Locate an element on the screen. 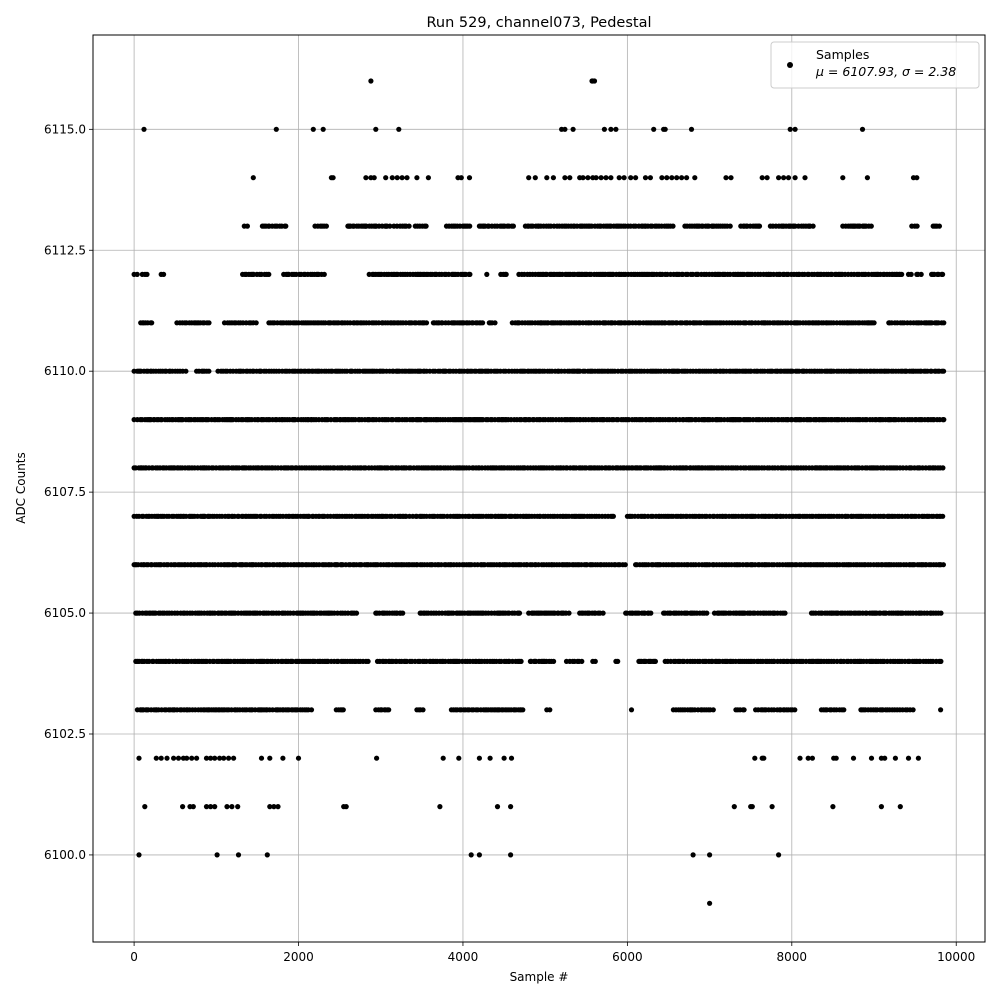 Image resolution: width=1000 pixels, height=1000 pixels. legend: Samples μ = 6107.93, σ = 2.38 is located at coordinates (875, 65).